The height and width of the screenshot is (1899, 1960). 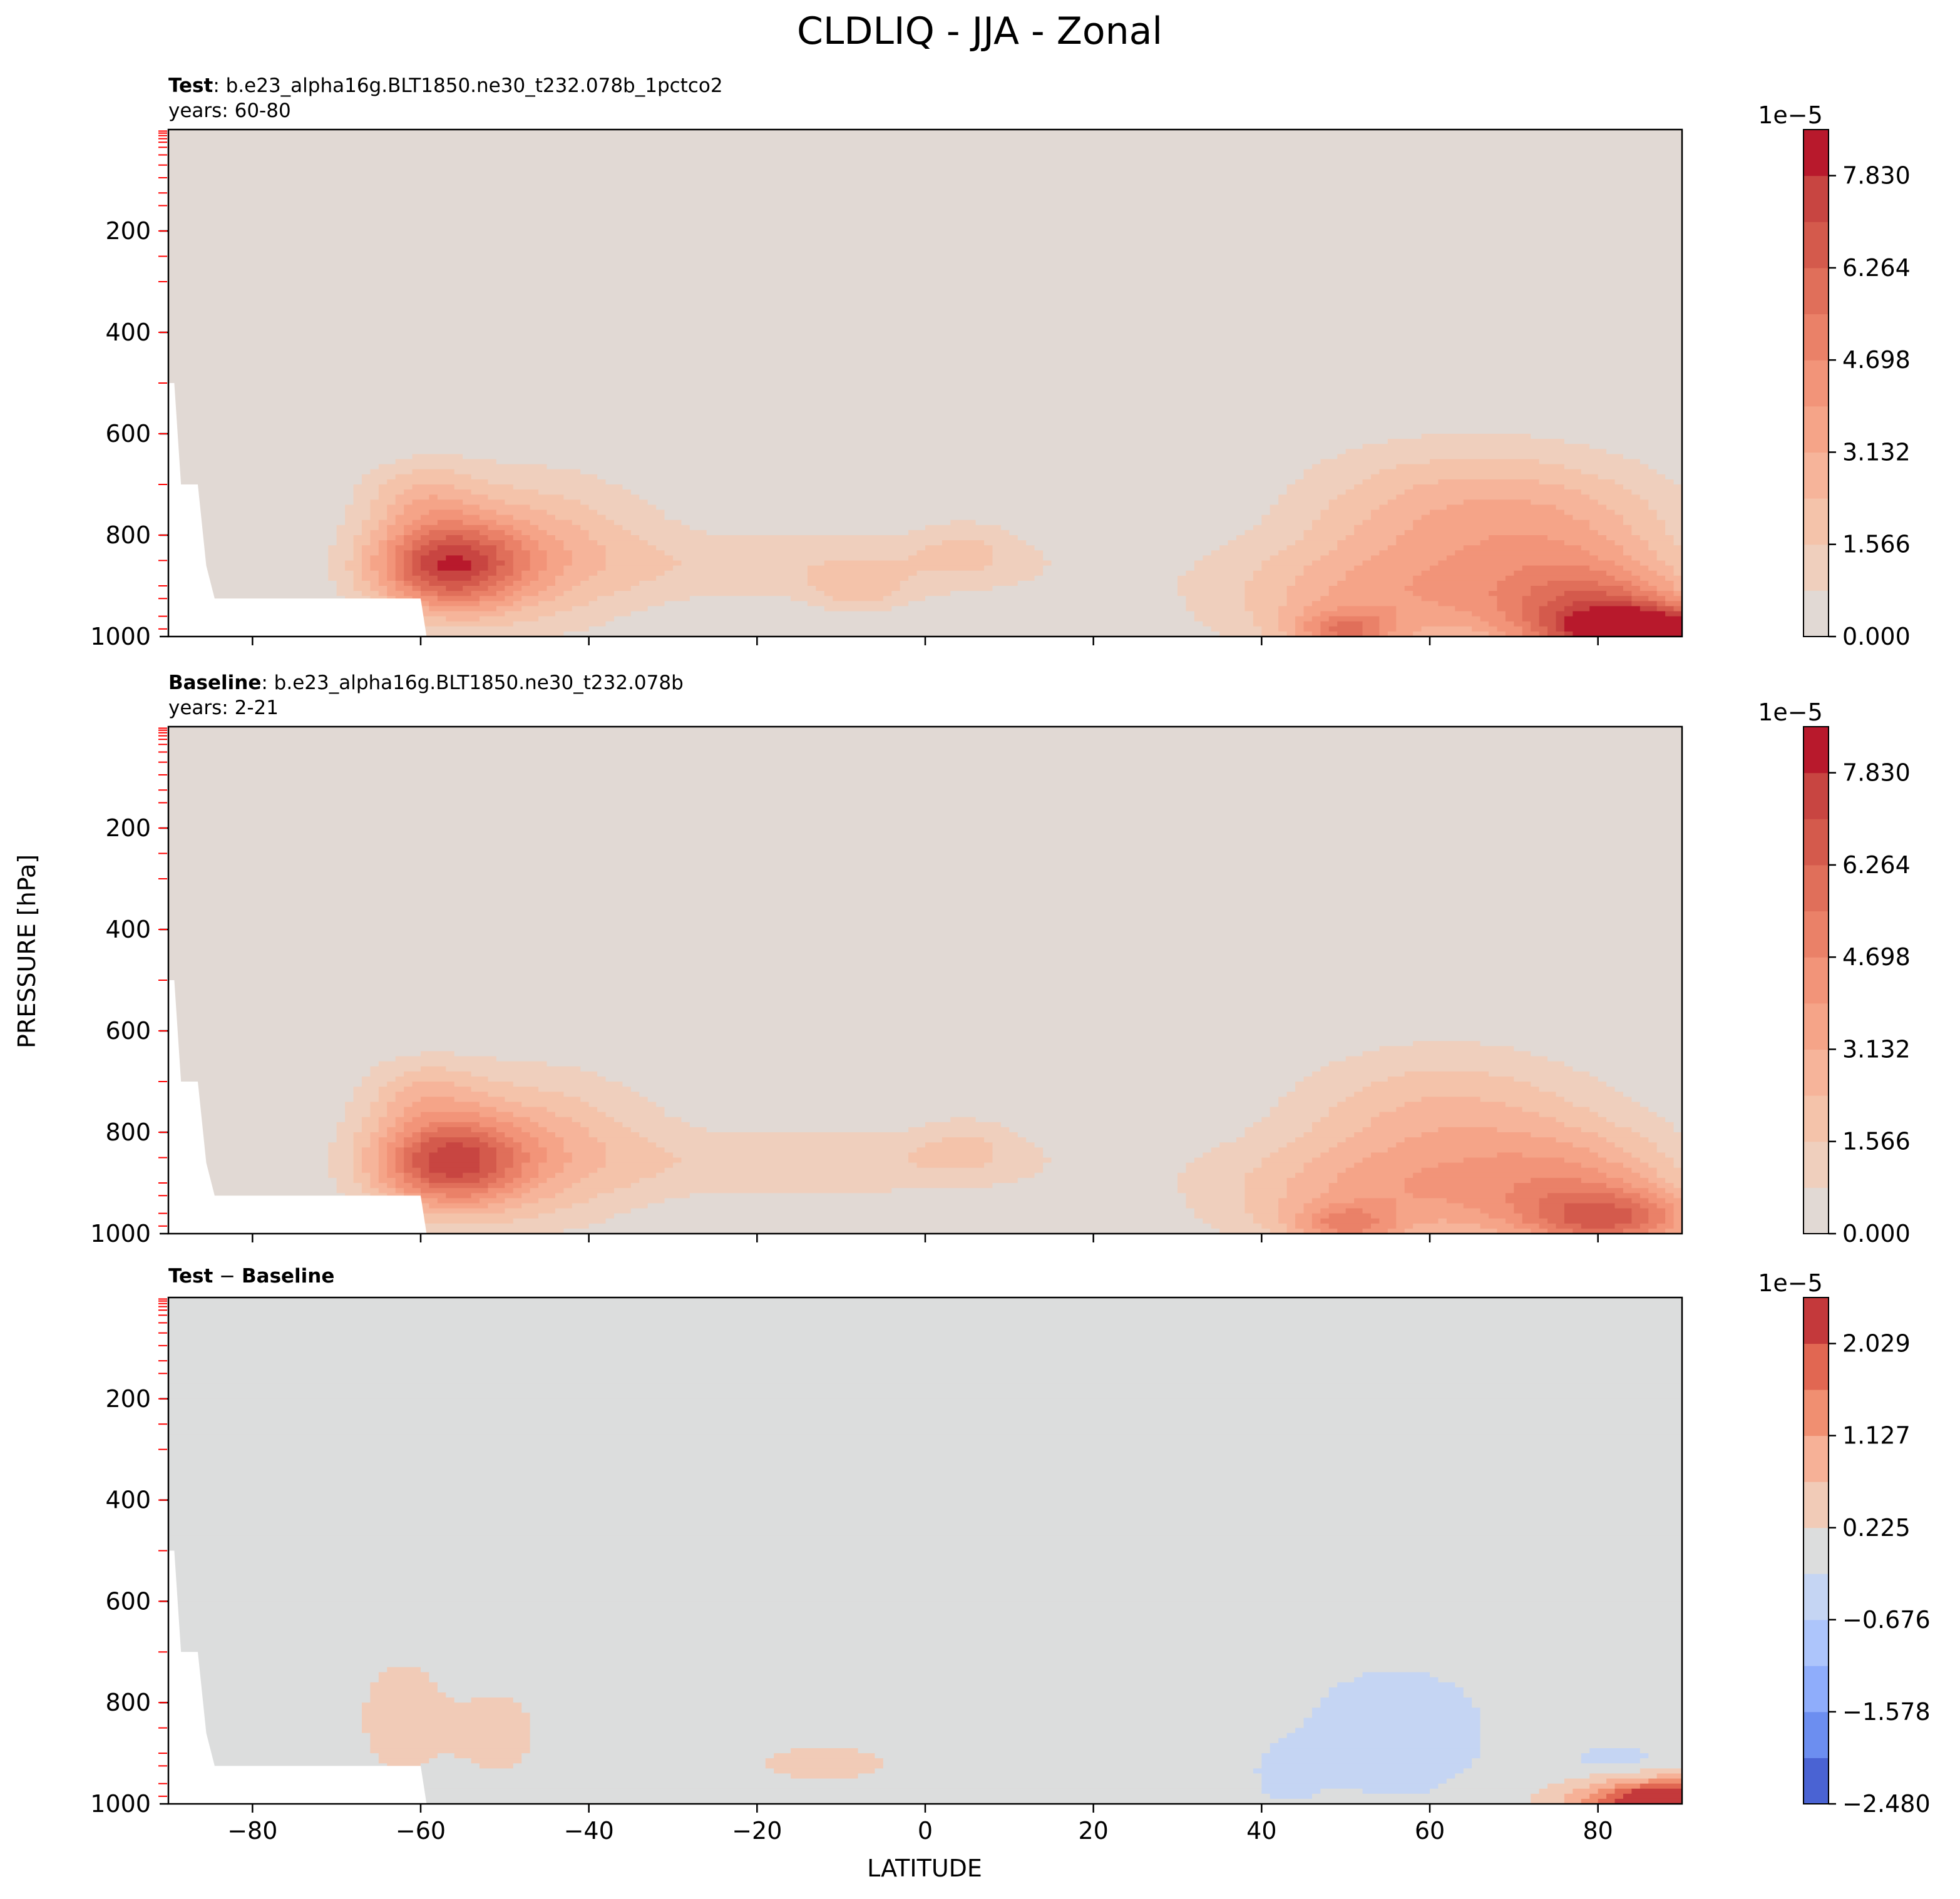 What do you see at coordinates (128, 1601) in the screenshot?
I see `y-tick-label: 600` at bounding box center [128, 1601].